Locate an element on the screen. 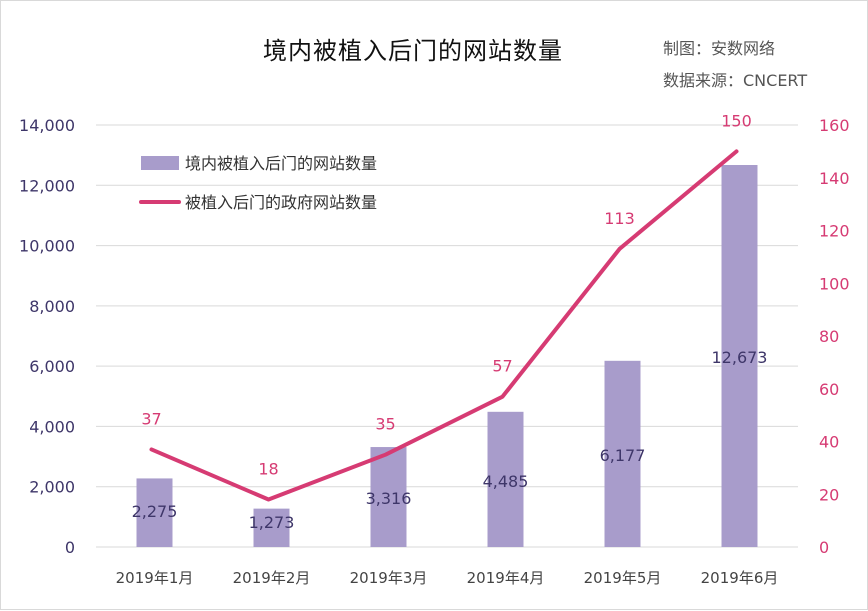 The width and height of the screenshot is (868, 611). bar-data-label: 6,177 is located at coordinates (623, 455).